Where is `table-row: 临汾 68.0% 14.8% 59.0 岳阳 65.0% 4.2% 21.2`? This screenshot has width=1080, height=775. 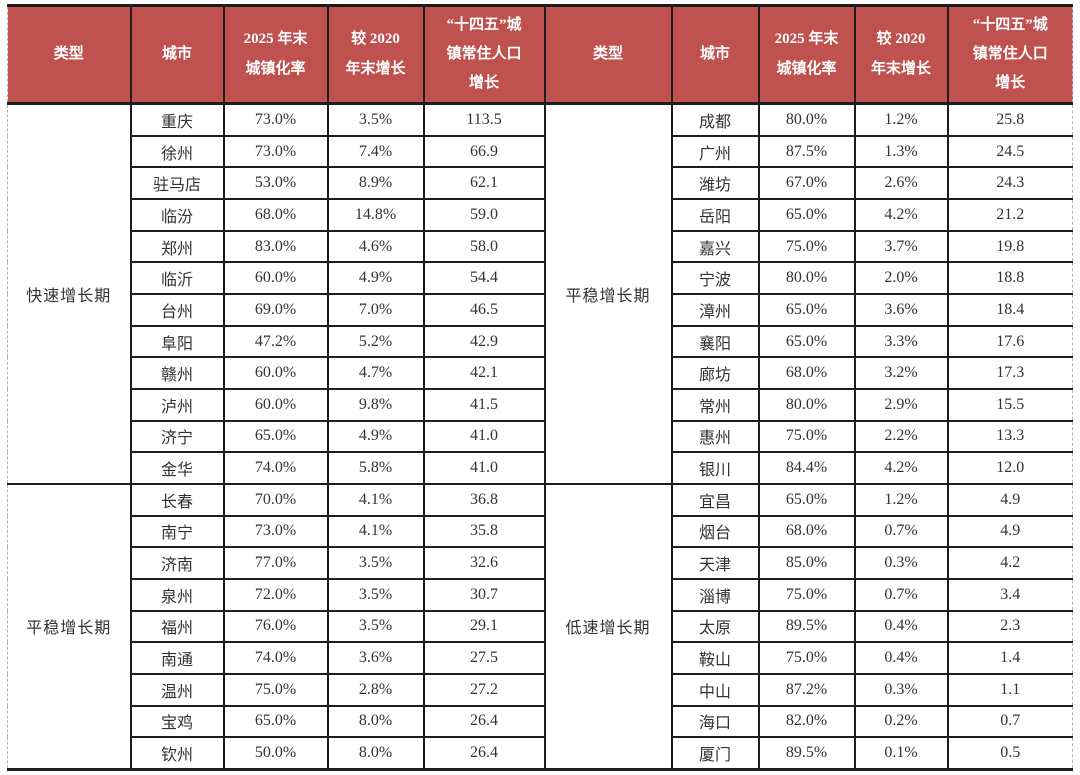
table-row: 临汾 68.0% 14.8% 59.0 岳阳 65.0% 4.2% 21.2 is located at coordinates (540, 215).